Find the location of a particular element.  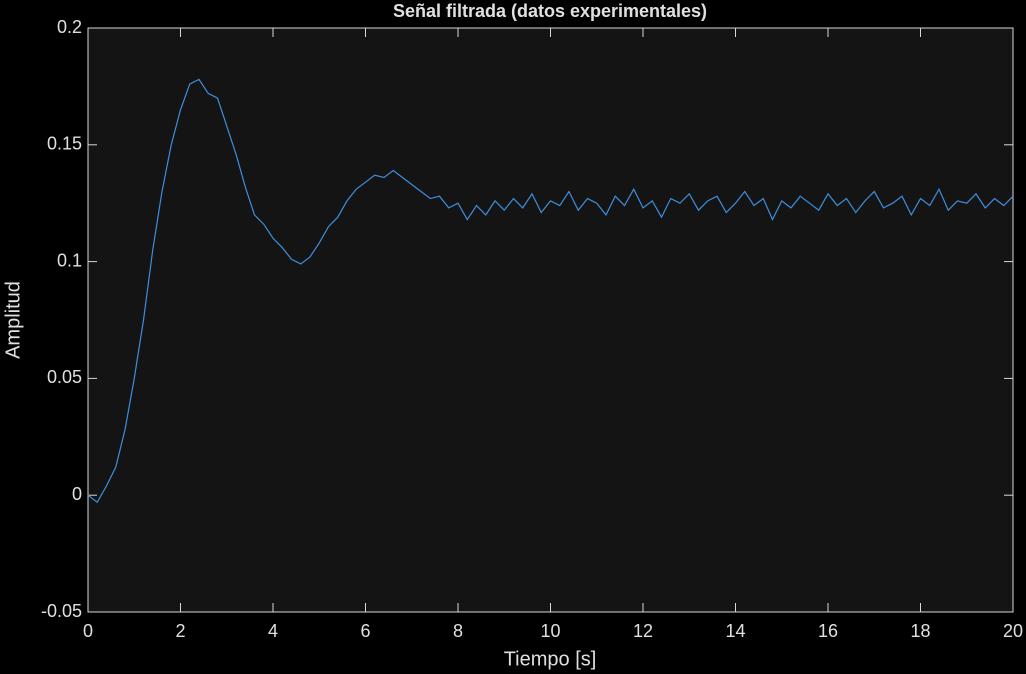

y-tick-label: 0.1 is located at coordinates (69, 260).